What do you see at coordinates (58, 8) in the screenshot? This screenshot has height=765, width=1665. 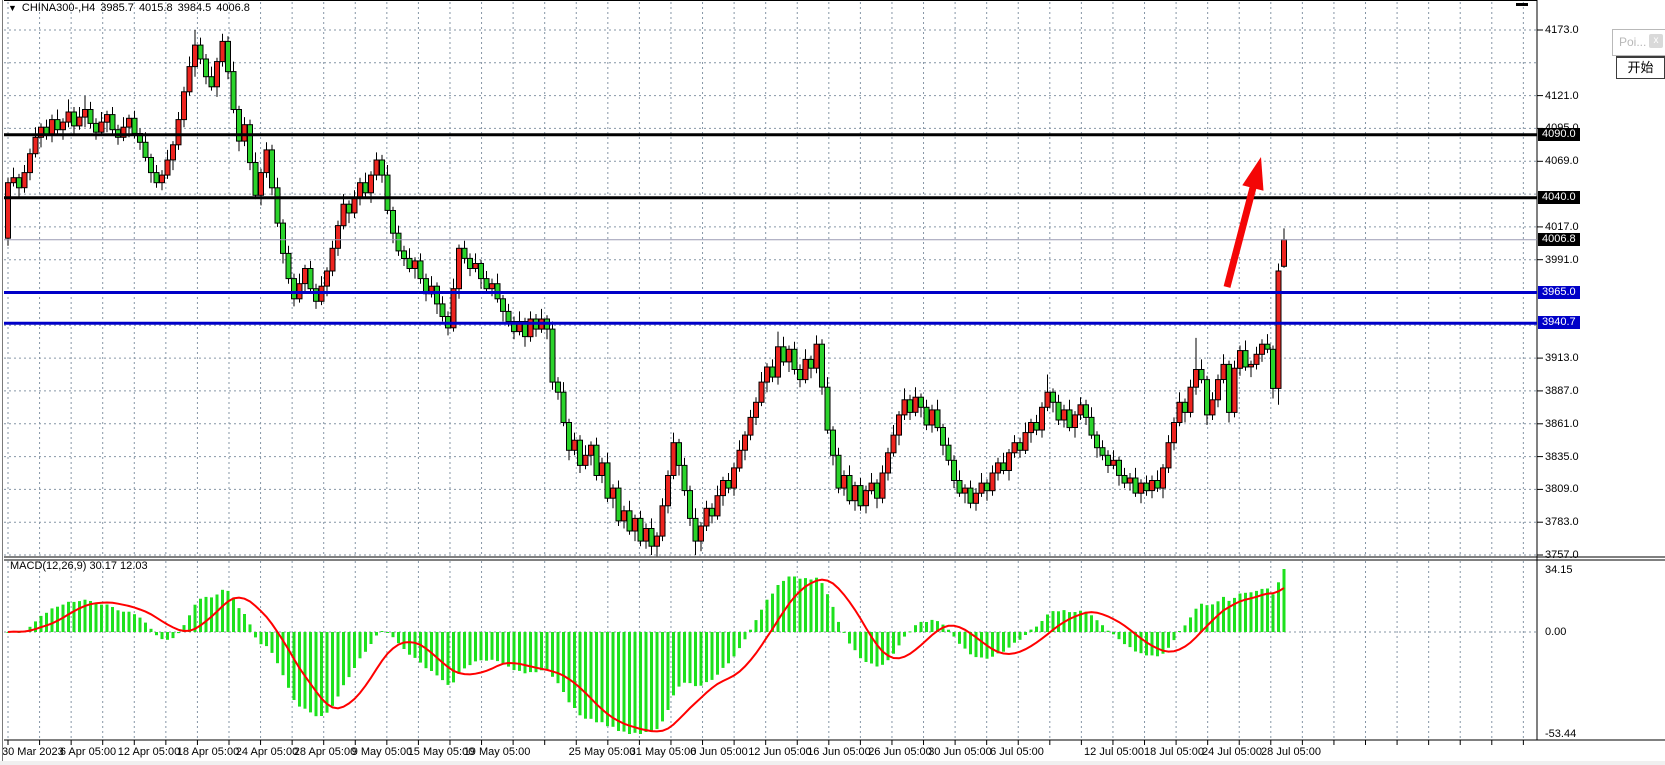 I see `symbol-timeframe-label: CHINA300-,H4` at bounding box center [58, 8].